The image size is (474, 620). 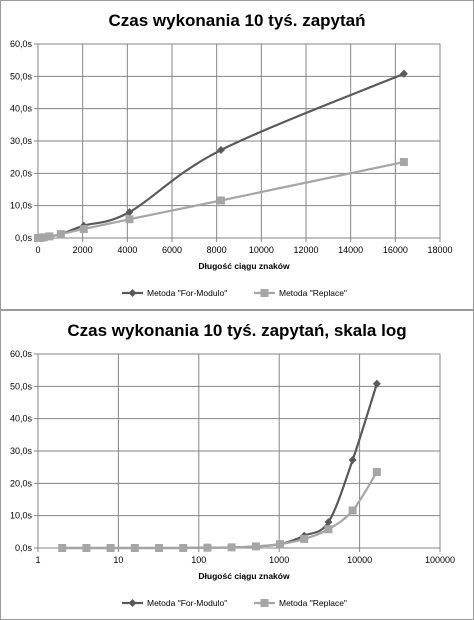 What do you see at coordinates (279, 560) in the screenshot?
I see `chart-log-x-tick-label: 1000` at bounding box center [279, 560].